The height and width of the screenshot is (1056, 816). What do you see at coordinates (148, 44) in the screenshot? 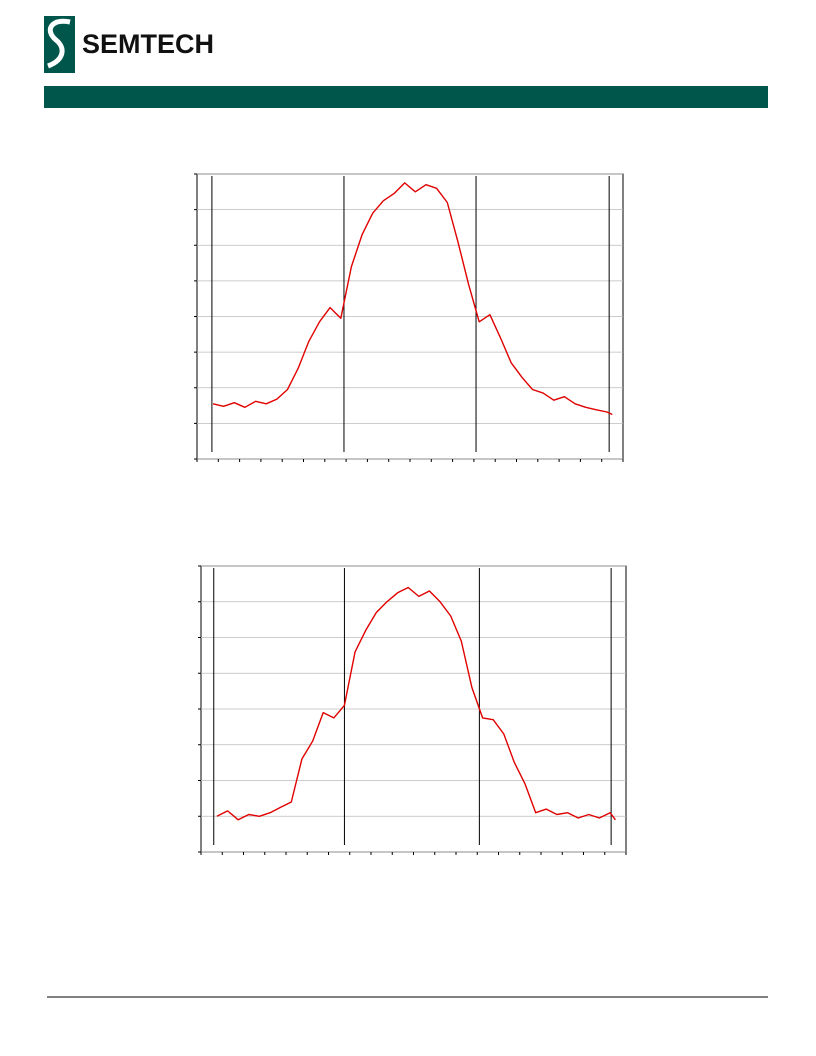
I see `logo-text: SEMTECH` at bounding box center [148, 44].